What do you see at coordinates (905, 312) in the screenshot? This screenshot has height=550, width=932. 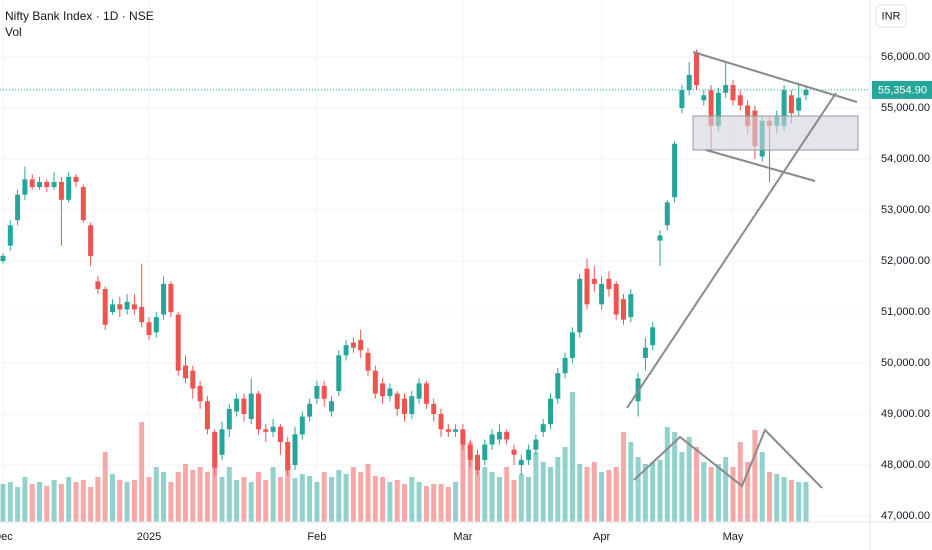 I see `y-tick-label: 51,000.00` at bounding box center [905, 312].